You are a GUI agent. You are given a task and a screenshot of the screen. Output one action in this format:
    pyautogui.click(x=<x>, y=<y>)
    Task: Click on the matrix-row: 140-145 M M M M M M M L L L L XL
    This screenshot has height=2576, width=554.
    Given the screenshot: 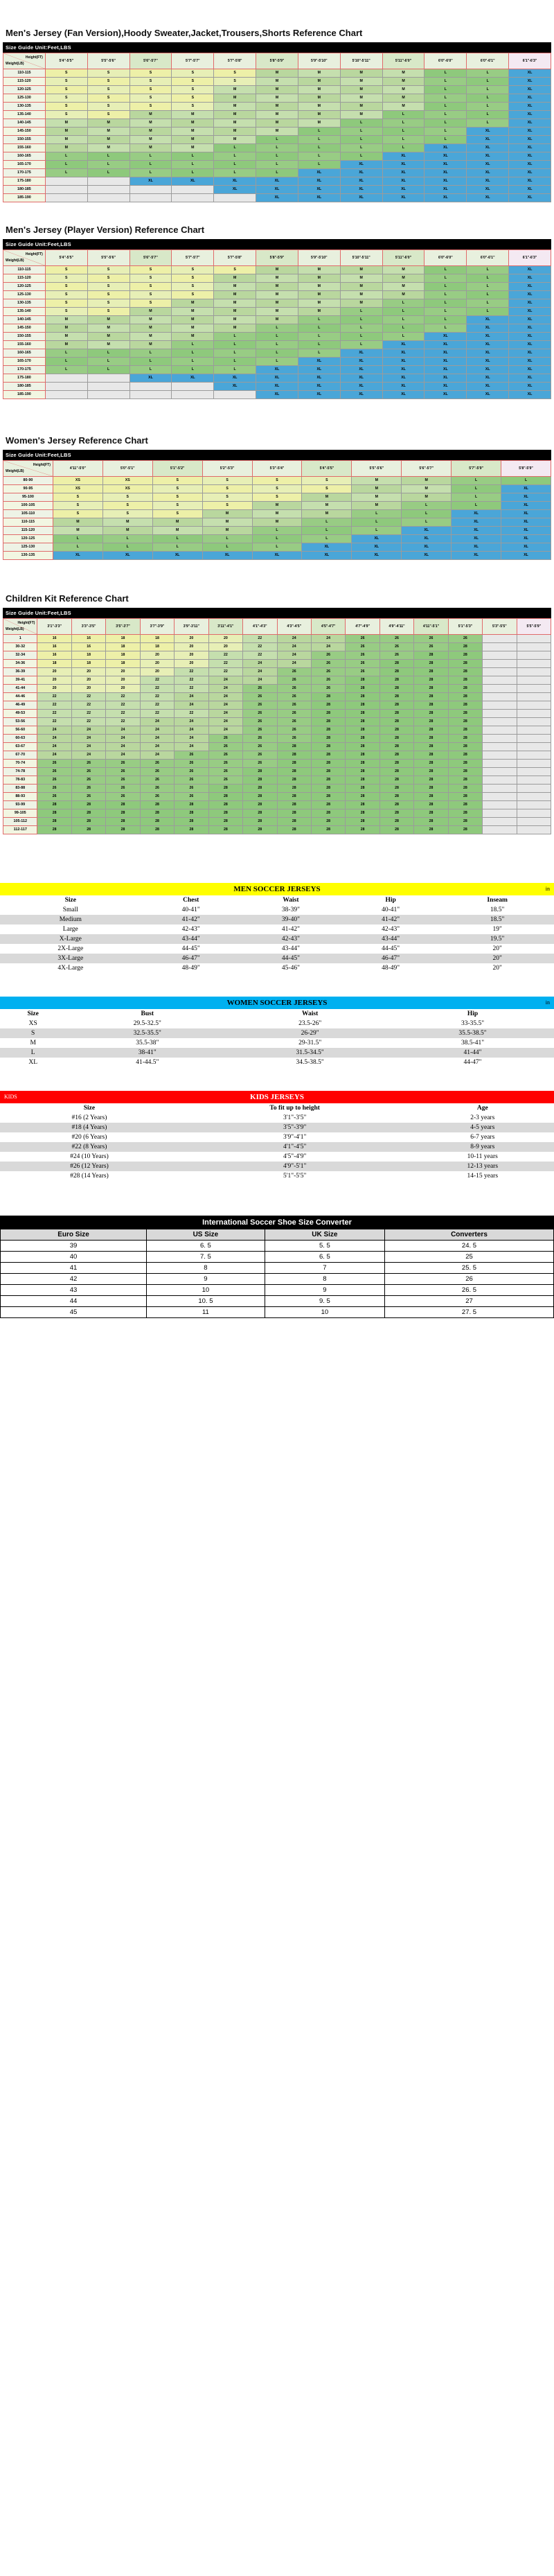 What is the action you would take?
    pyautogui.click(x=277, y=123)
    